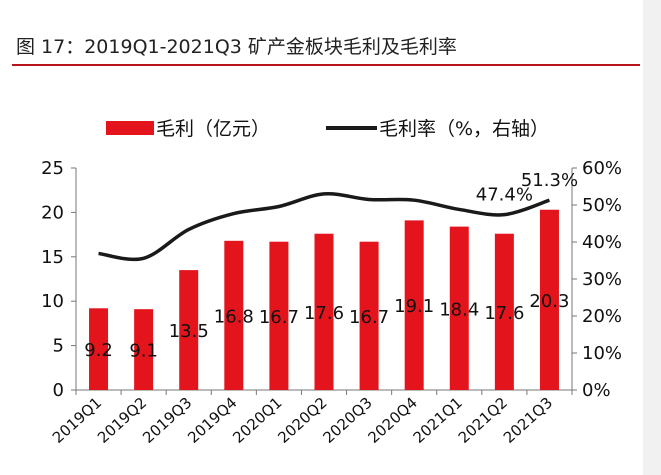 The width and height of the screenshot is (661, 475). What do you see at coordinates (652, 237) in the screenshot?
I see `page-edge-strip` at bounding box center [652, 237].